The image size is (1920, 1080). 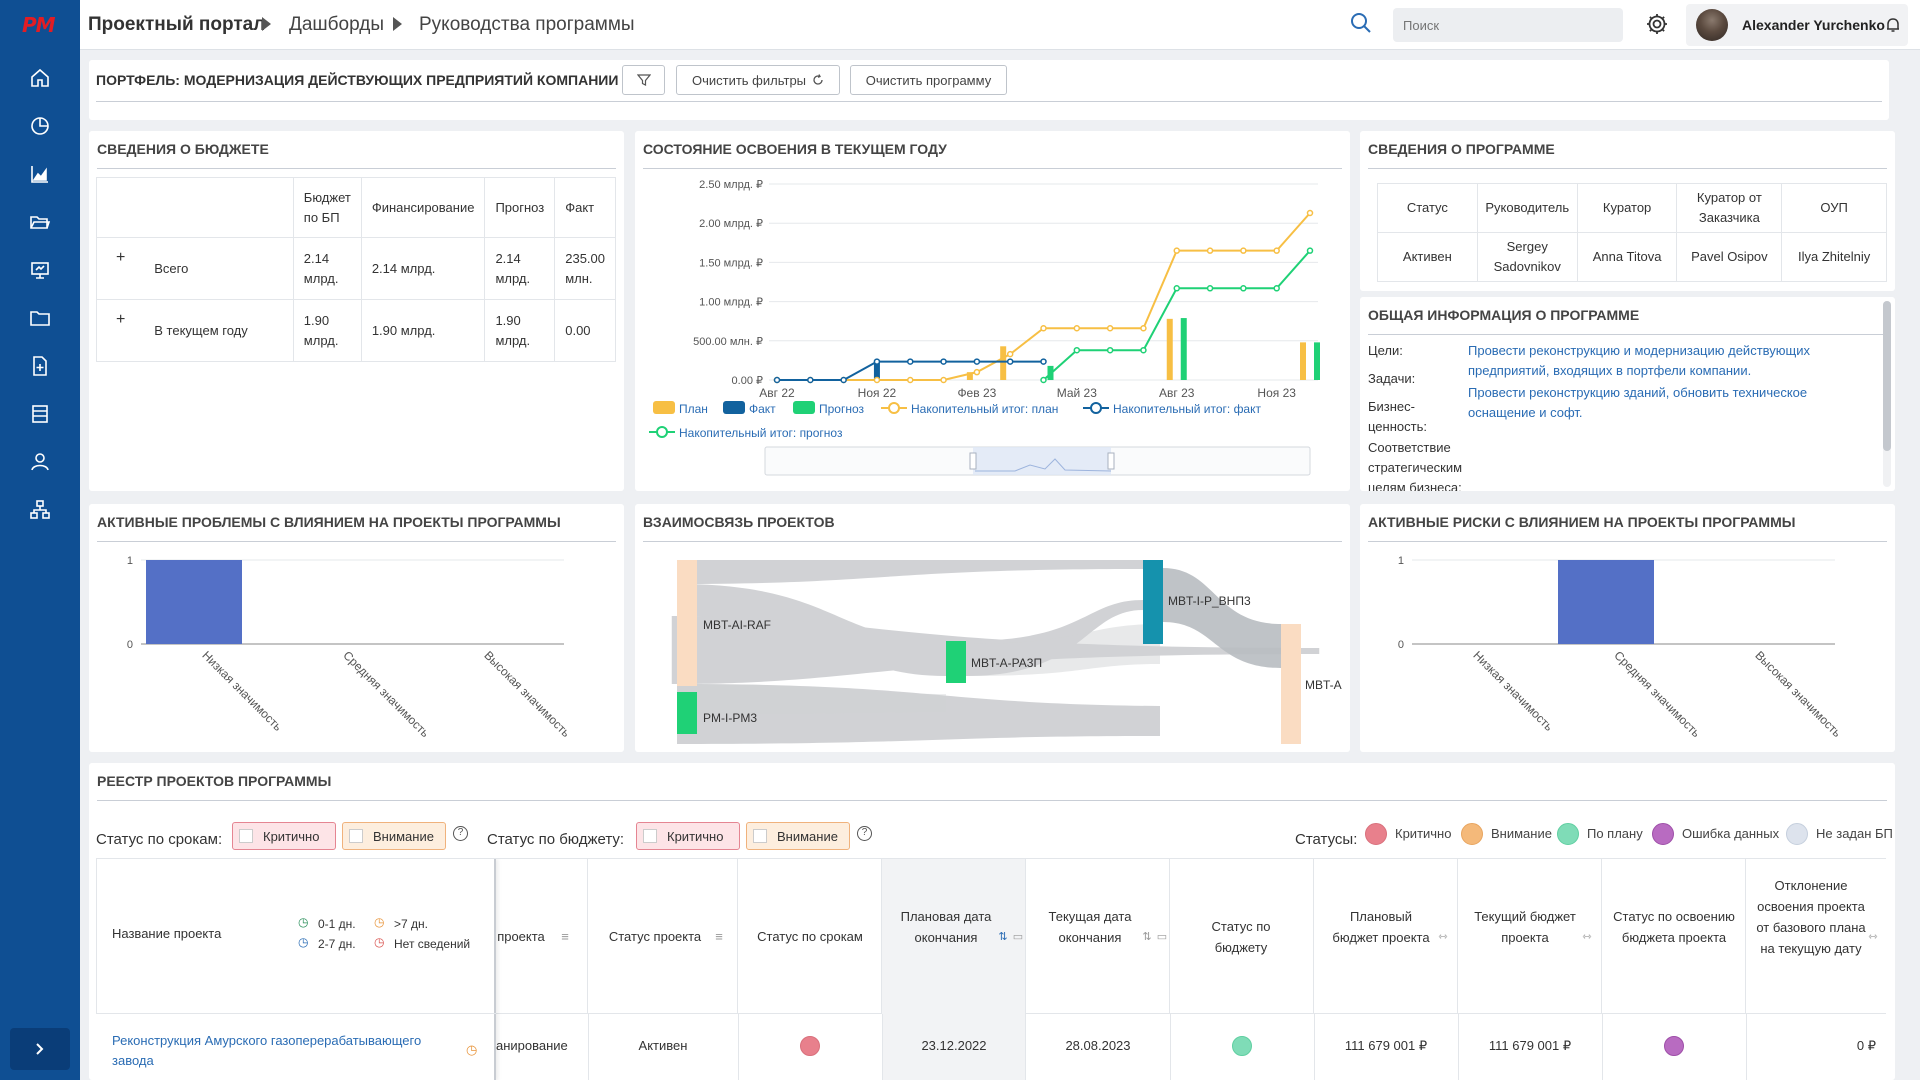 What do you see at coordinates (40, 414) in the screenshot?
I see `list-icon` at bounding box center [40, 414].